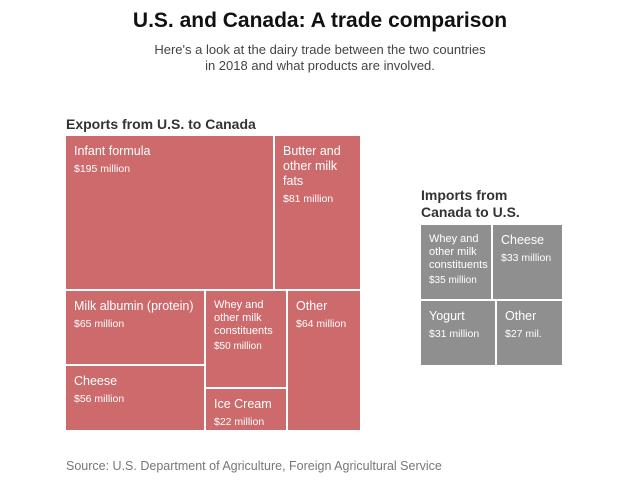  What do you see at coordinates (239, 422) in the screenshot?
I see `tile-value: $22 million` at bounding box center [239, 422].